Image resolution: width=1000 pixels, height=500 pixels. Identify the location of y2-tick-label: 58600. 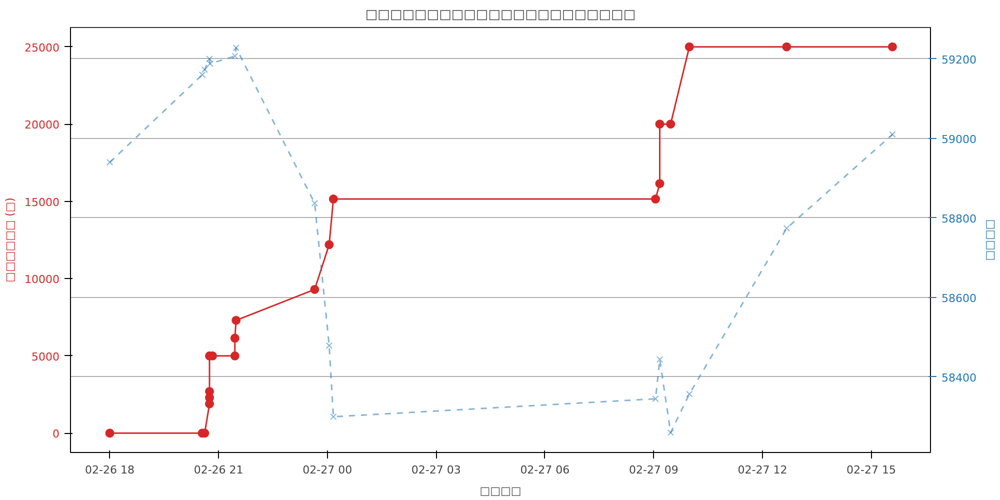
(959, 298).